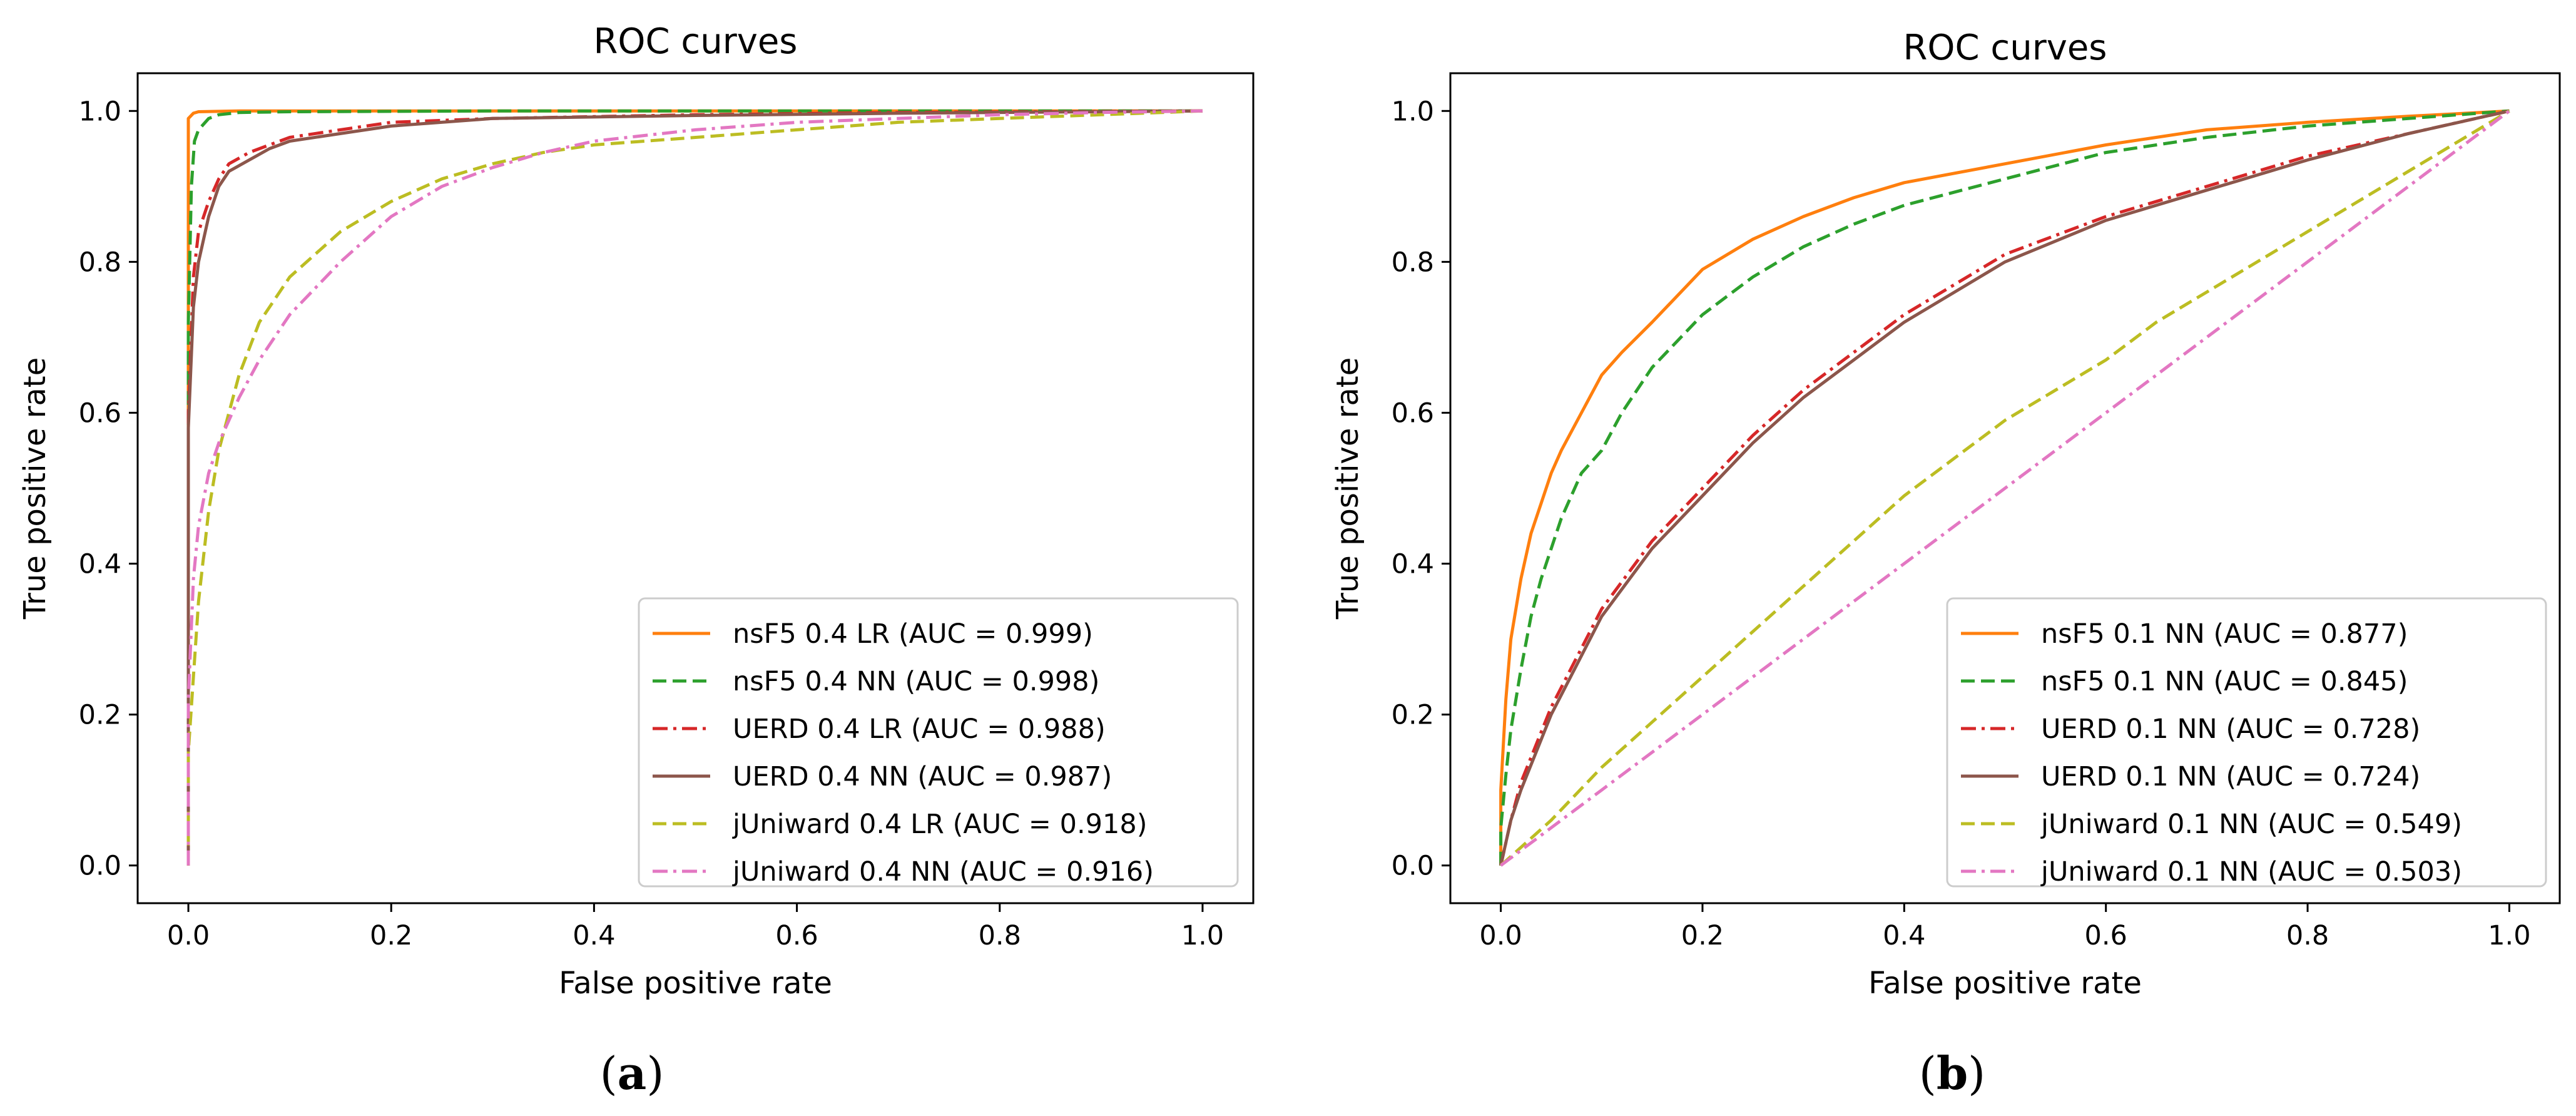  What do you see at coordinates (923, 776) in the screenshot?
I see `legend-label-4: UERD 0.4 NN (AUC = 0.987)` at bounding box center [923, 776].